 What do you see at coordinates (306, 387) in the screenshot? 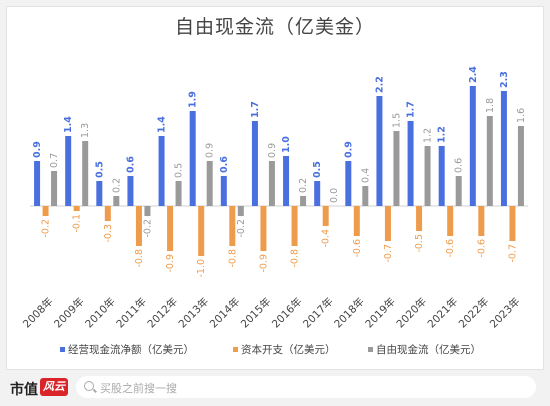
I see `search-input: 买股之前搜一搜` at bounding box center [306, 387].